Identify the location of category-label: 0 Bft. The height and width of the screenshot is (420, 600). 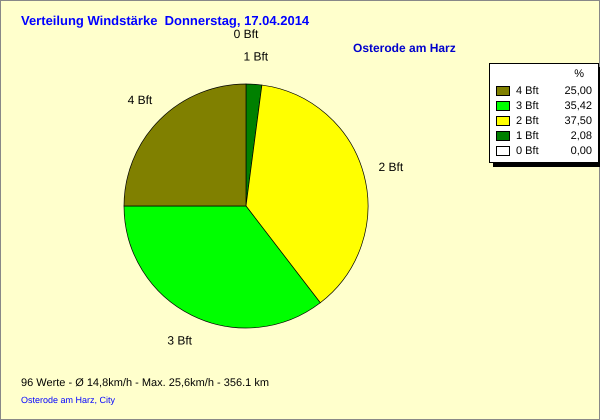
(246, 34).